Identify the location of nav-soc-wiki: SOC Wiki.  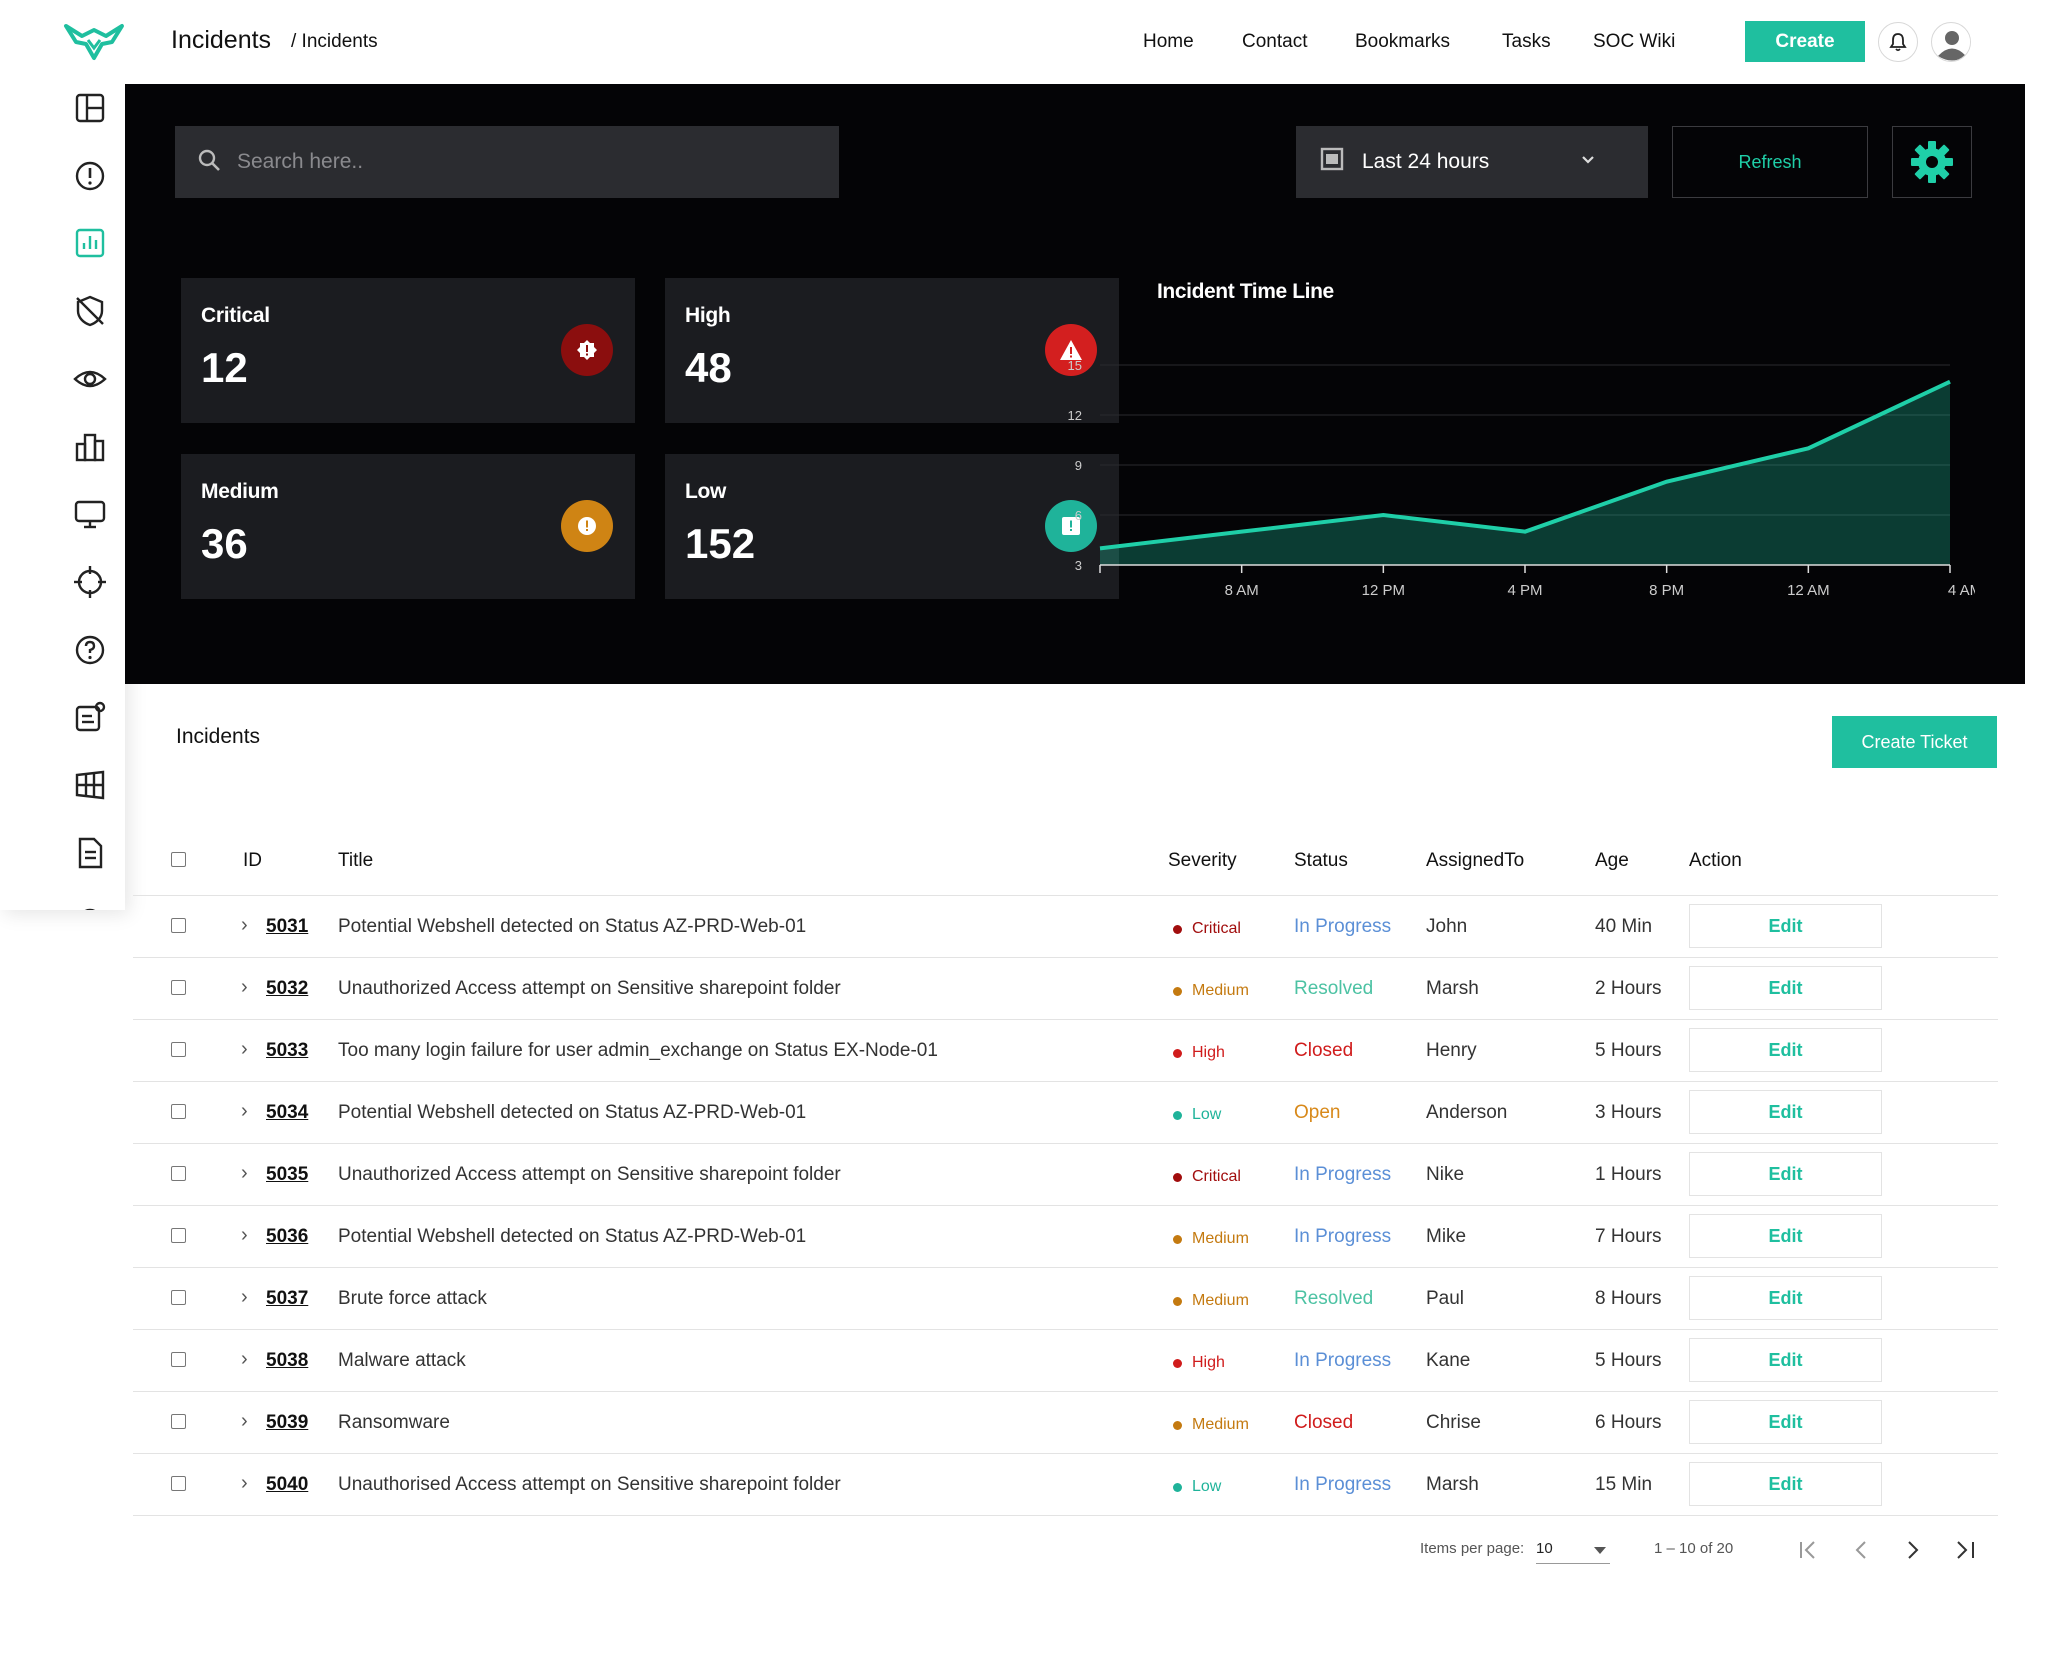
(1634, 41).